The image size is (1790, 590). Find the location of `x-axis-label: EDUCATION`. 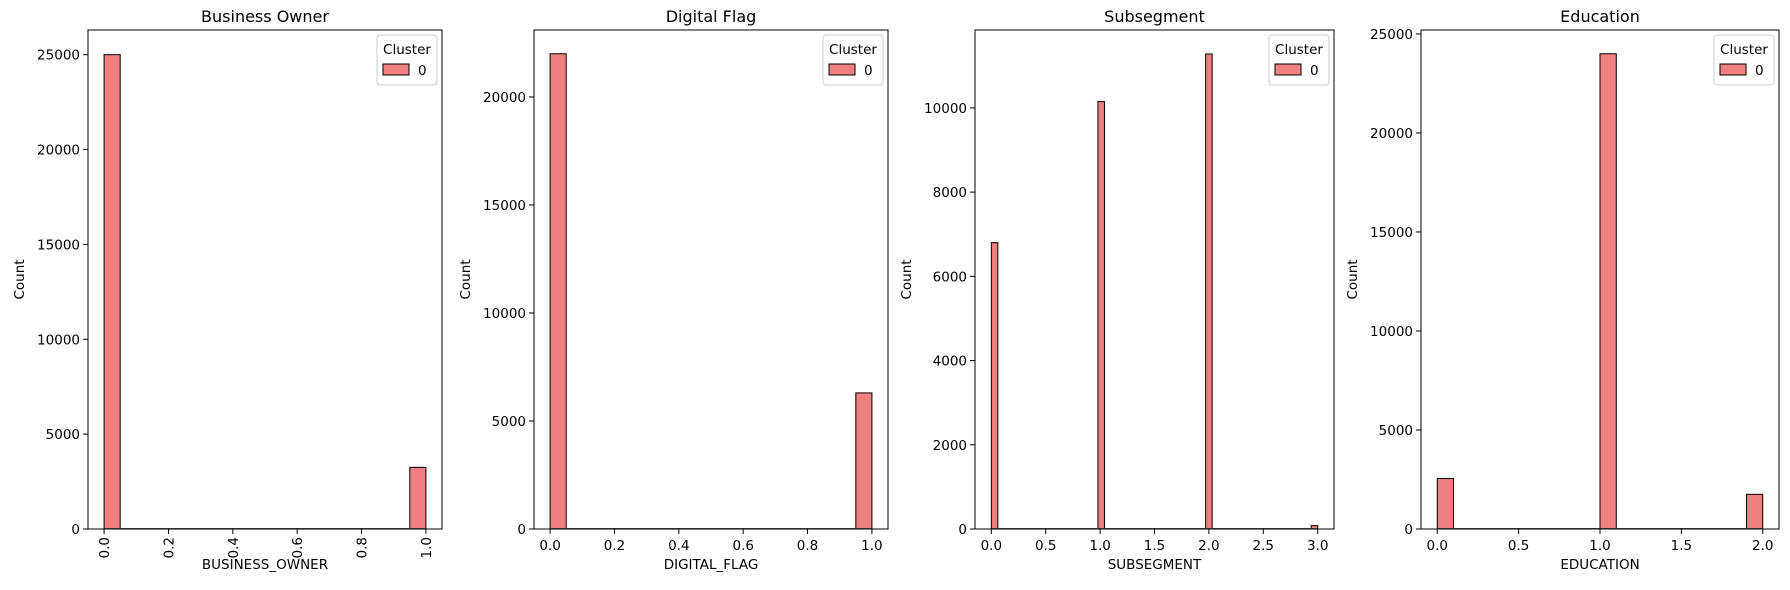

x-axis-label: EDUCATION is located at coordinates (1599, 565).